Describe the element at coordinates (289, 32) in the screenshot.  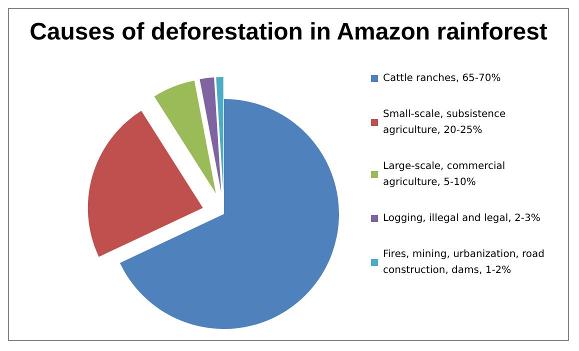
I see `chart-title: Causes of deforestation in Amazon rainforest` at that location.